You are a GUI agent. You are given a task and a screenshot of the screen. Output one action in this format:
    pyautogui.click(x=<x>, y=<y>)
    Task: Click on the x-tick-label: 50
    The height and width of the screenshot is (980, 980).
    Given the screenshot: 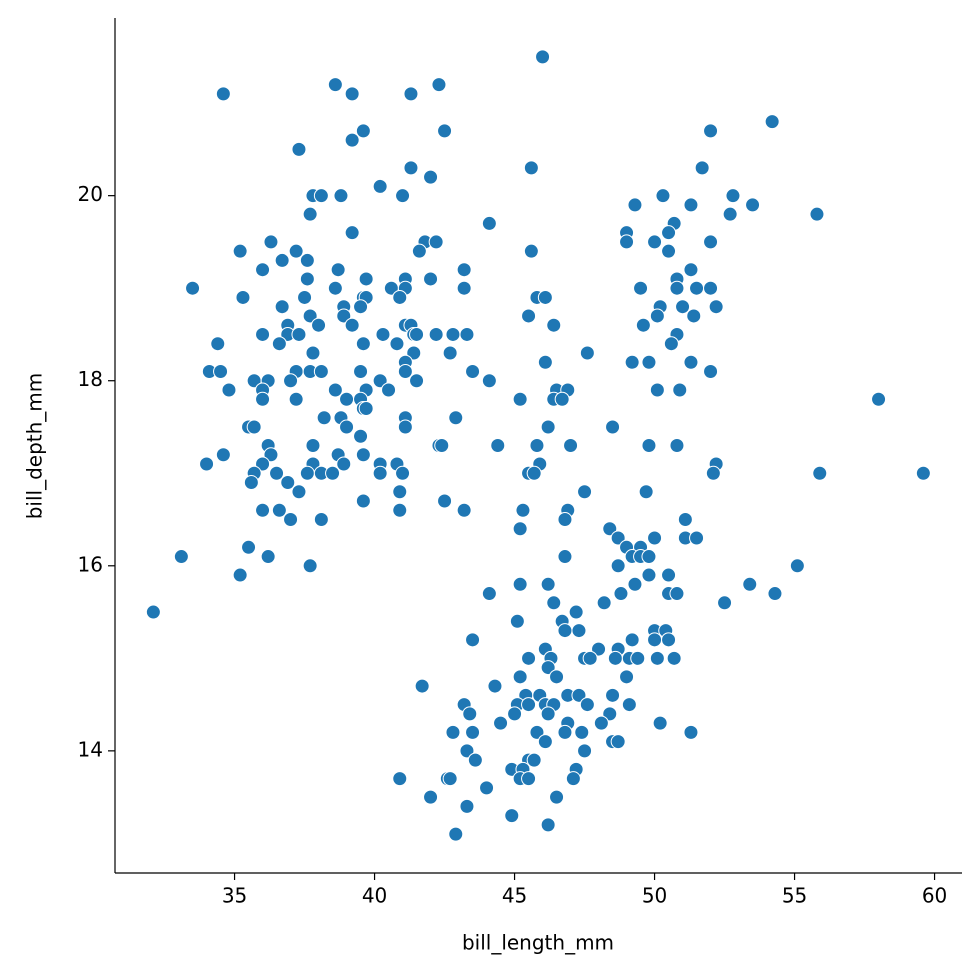 What is the action you would take?
    pyautogui.click(x=654, y=896)
    